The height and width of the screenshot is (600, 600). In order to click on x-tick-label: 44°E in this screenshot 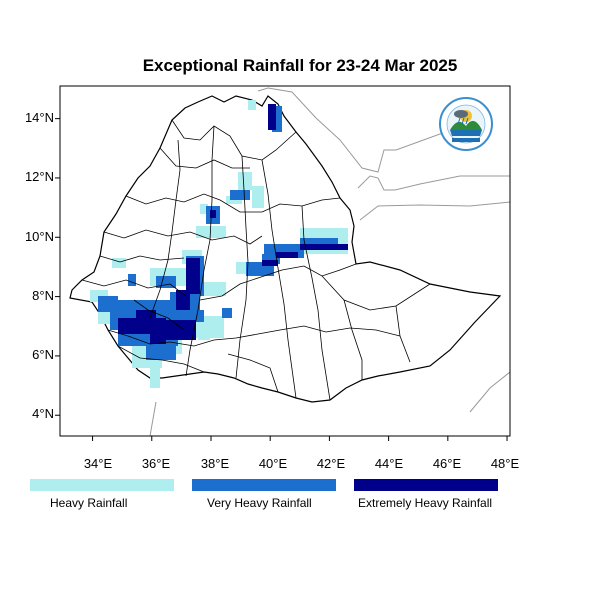, I will do `click(389, 463)`.